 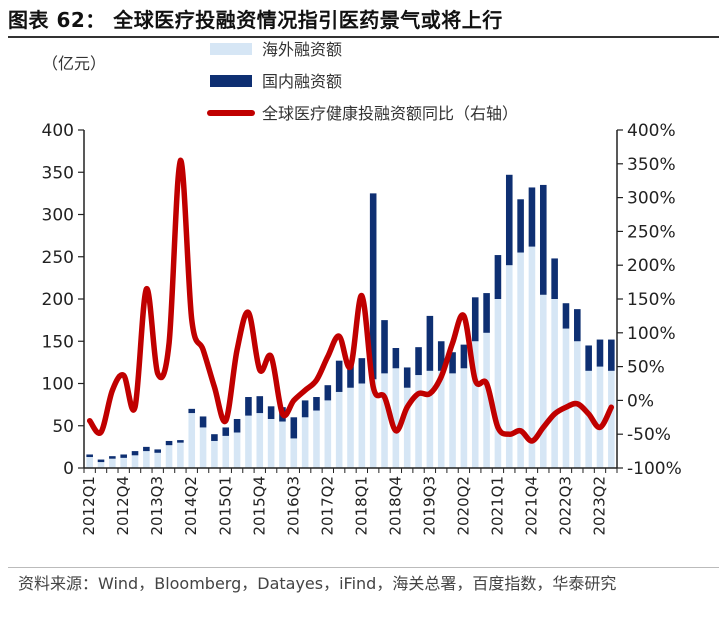 I want to click on x-tick-label: 2012Q1, so click(x=89, y=506).